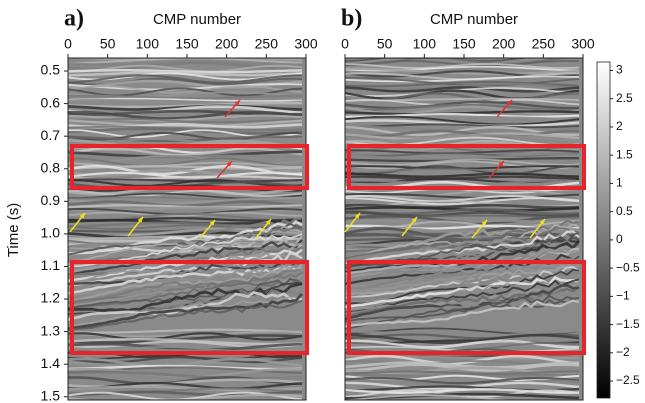  What do you see at coordinates (51, 395) in the screenshot?
I see `y-tick-label: 1.5` at bounding box center [51, 395].